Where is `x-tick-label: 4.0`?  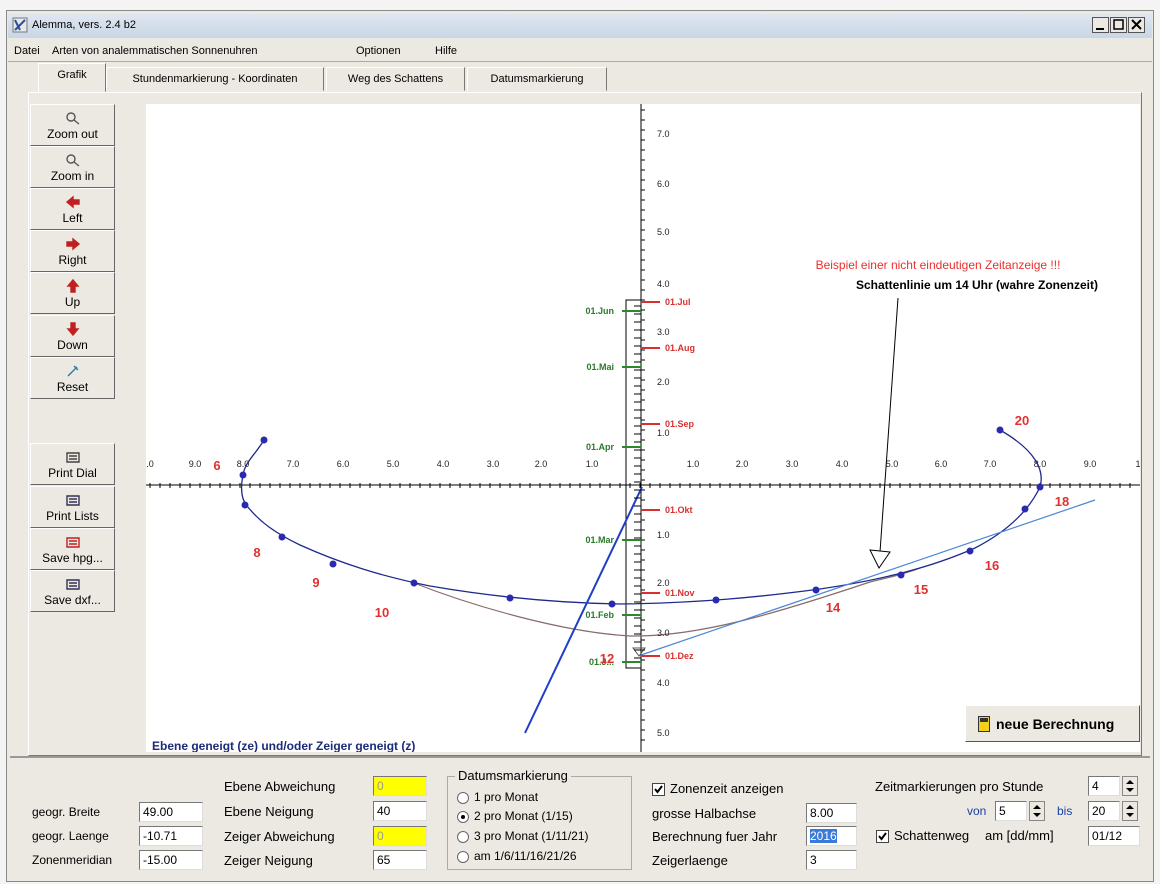
x-tick-label: 4.0 is located at coordinates (842, 464).